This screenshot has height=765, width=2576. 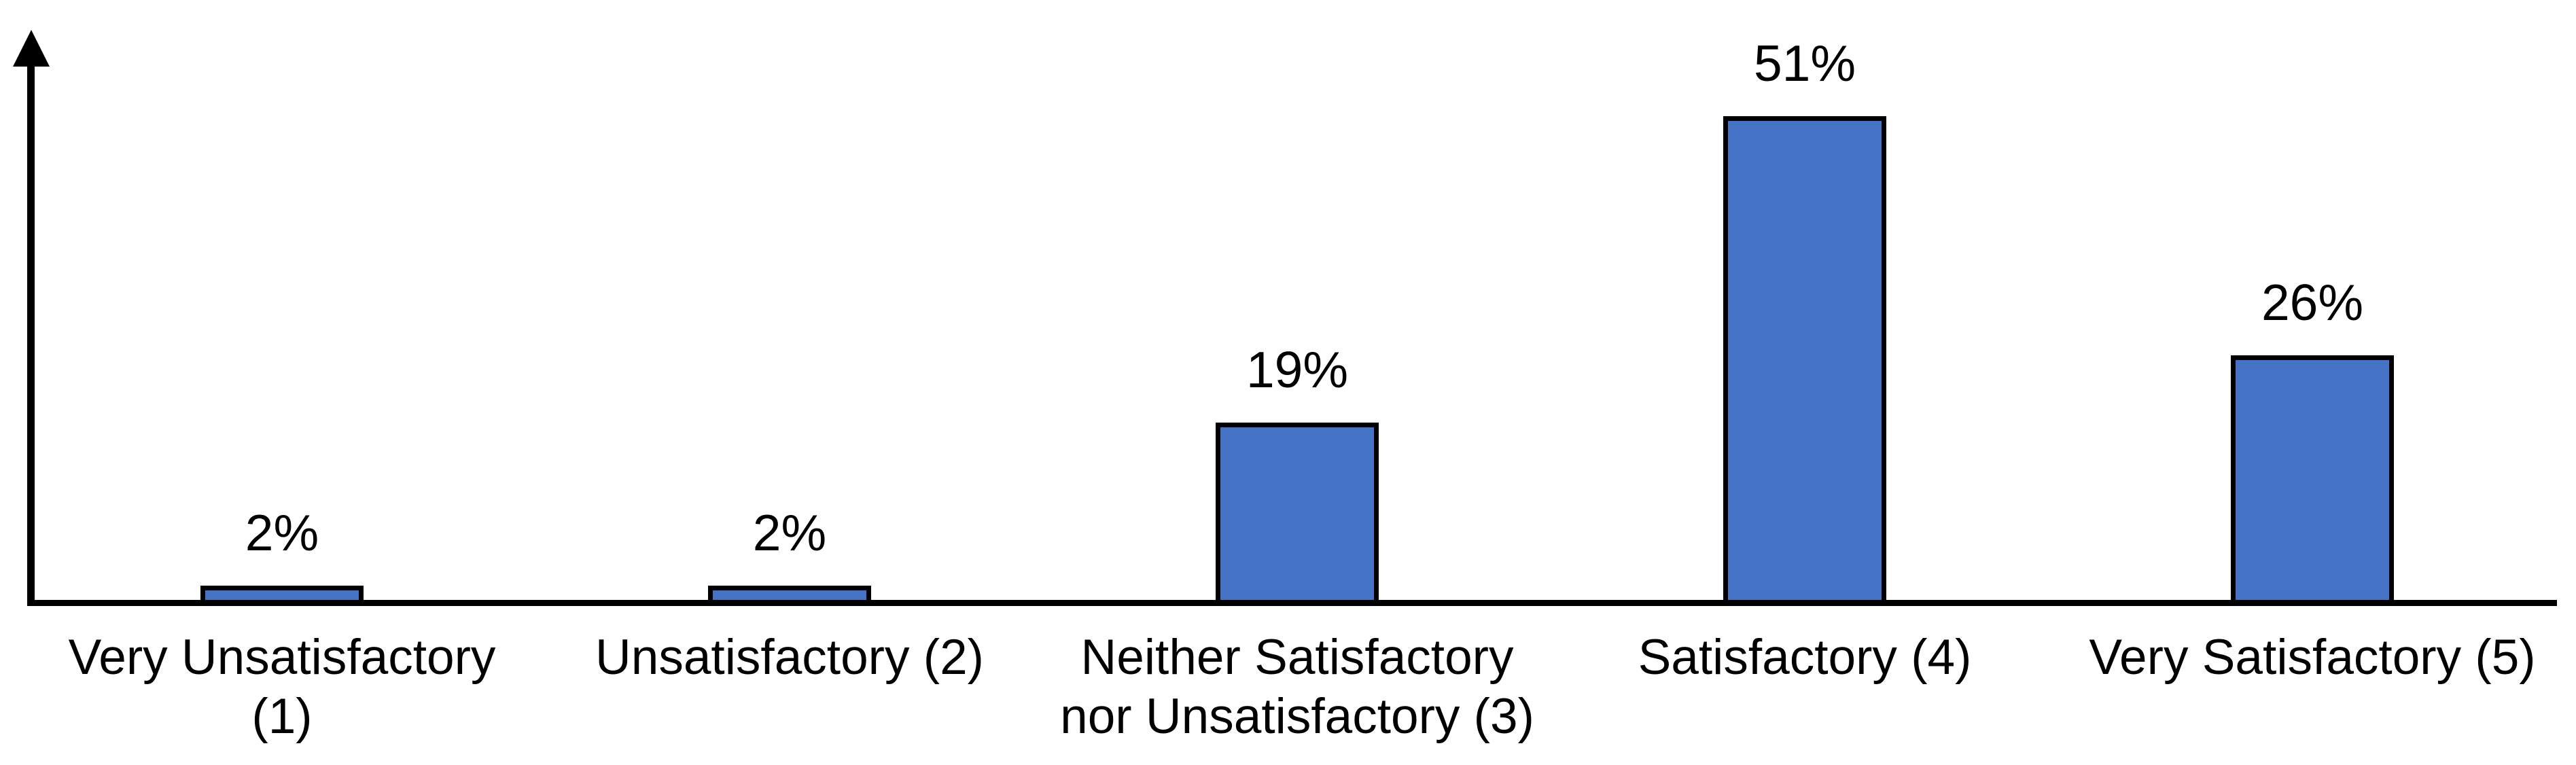 What do you see at coordinates (31, 333) in the screenshot?
I see `y-axis-line` at bounding box center [31, 333].